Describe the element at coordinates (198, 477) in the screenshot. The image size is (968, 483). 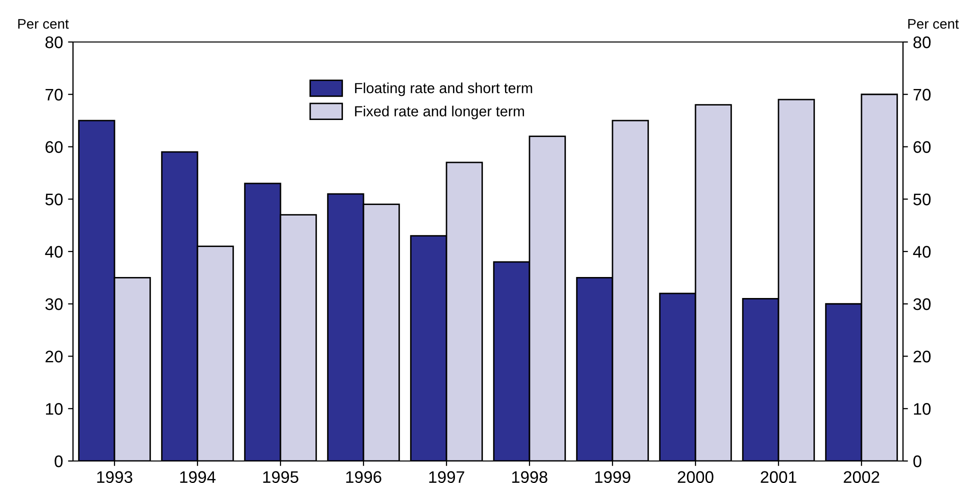
I see `x-tick-label: 1994` at that location.